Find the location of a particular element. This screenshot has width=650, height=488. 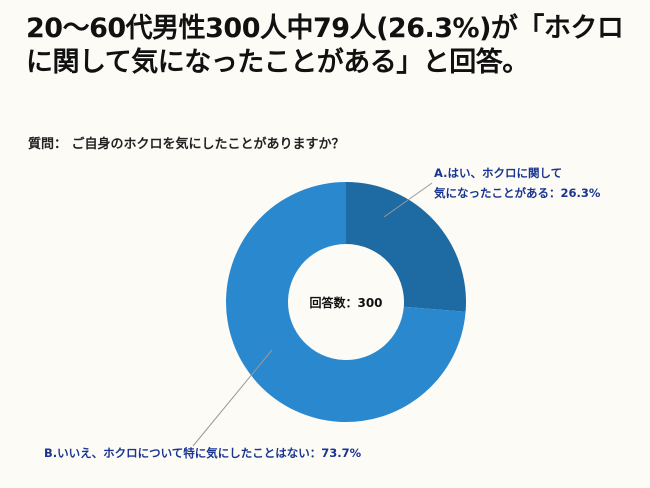

question-text: 質問： ご自身のホクロを気にしたことがありますか？ is located at coordinates (186, 144).